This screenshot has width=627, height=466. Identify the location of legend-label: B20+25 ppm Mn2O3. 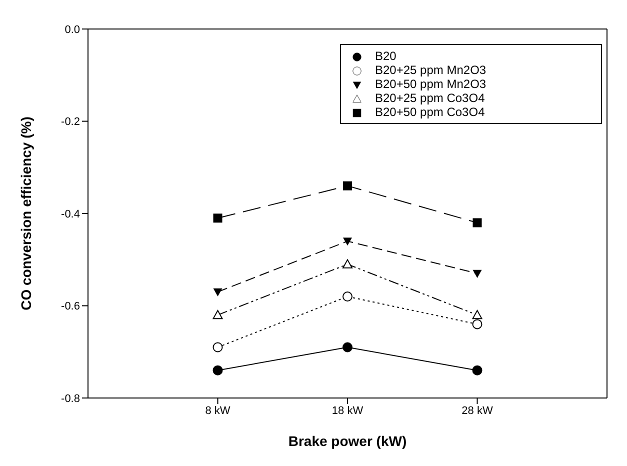
(430, 70).